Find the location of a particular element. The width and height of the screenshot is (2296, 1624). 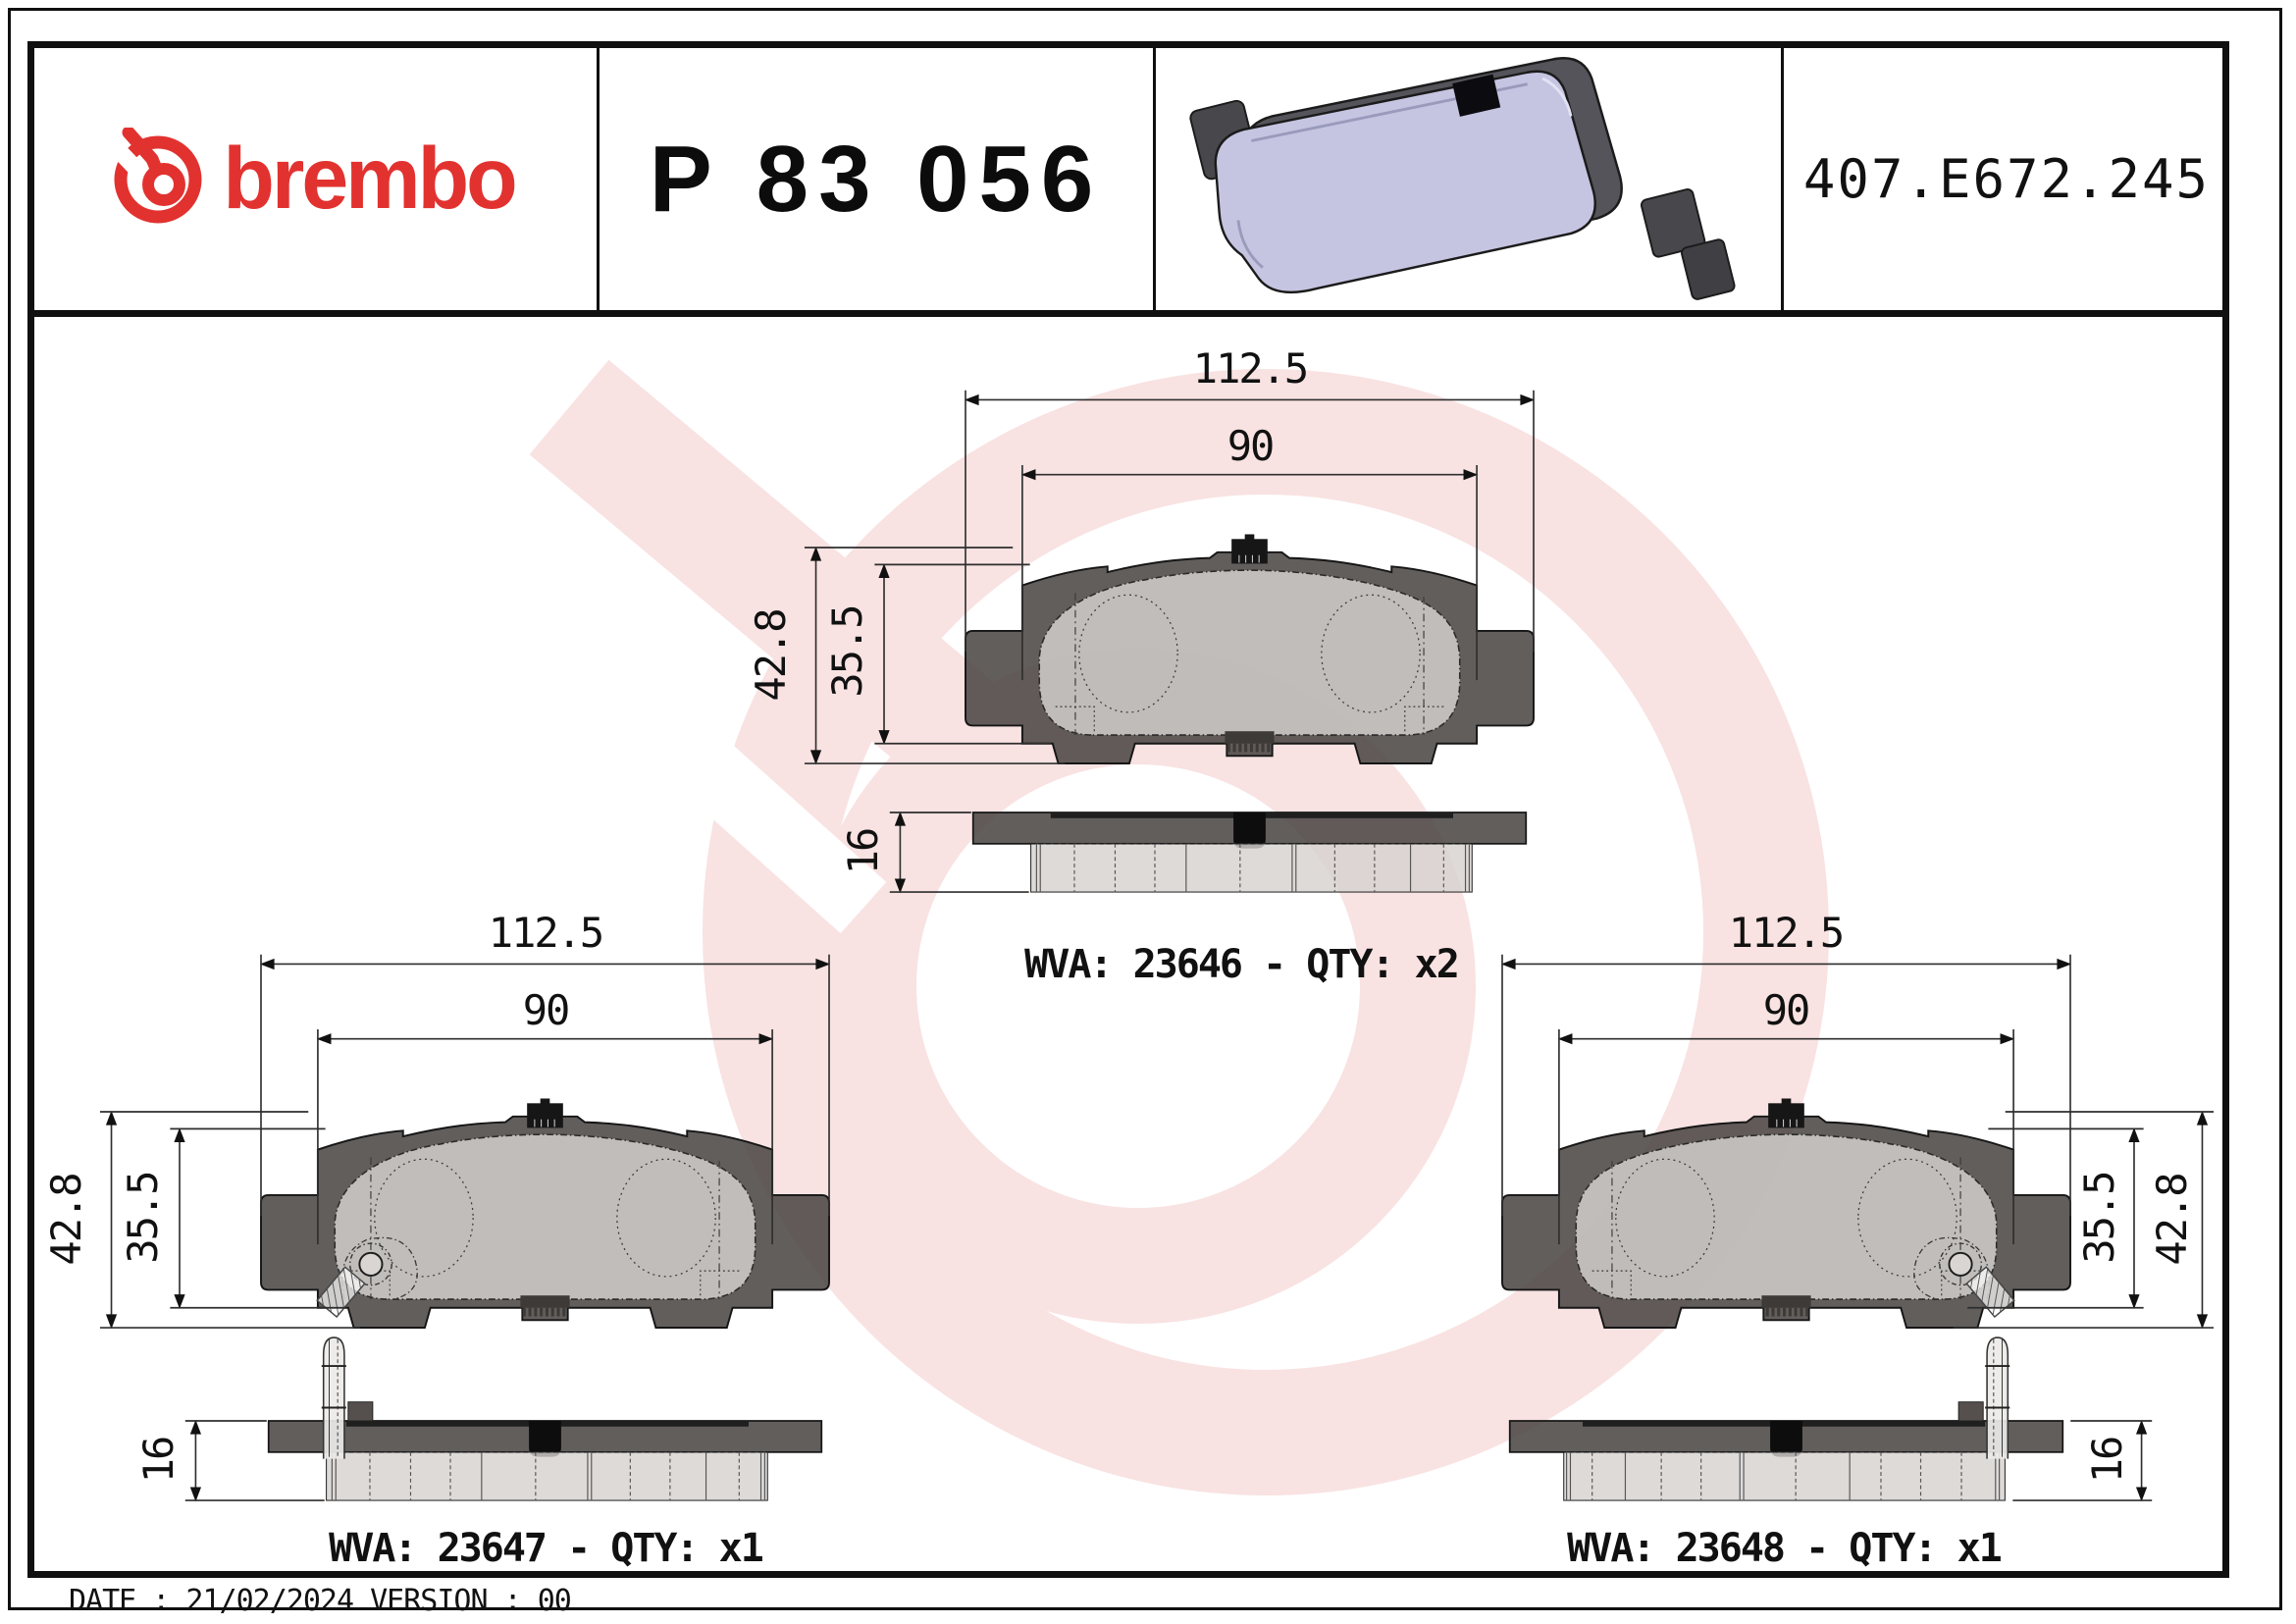

brembo-wordmark: brembo is located at coordinates (370, 179).